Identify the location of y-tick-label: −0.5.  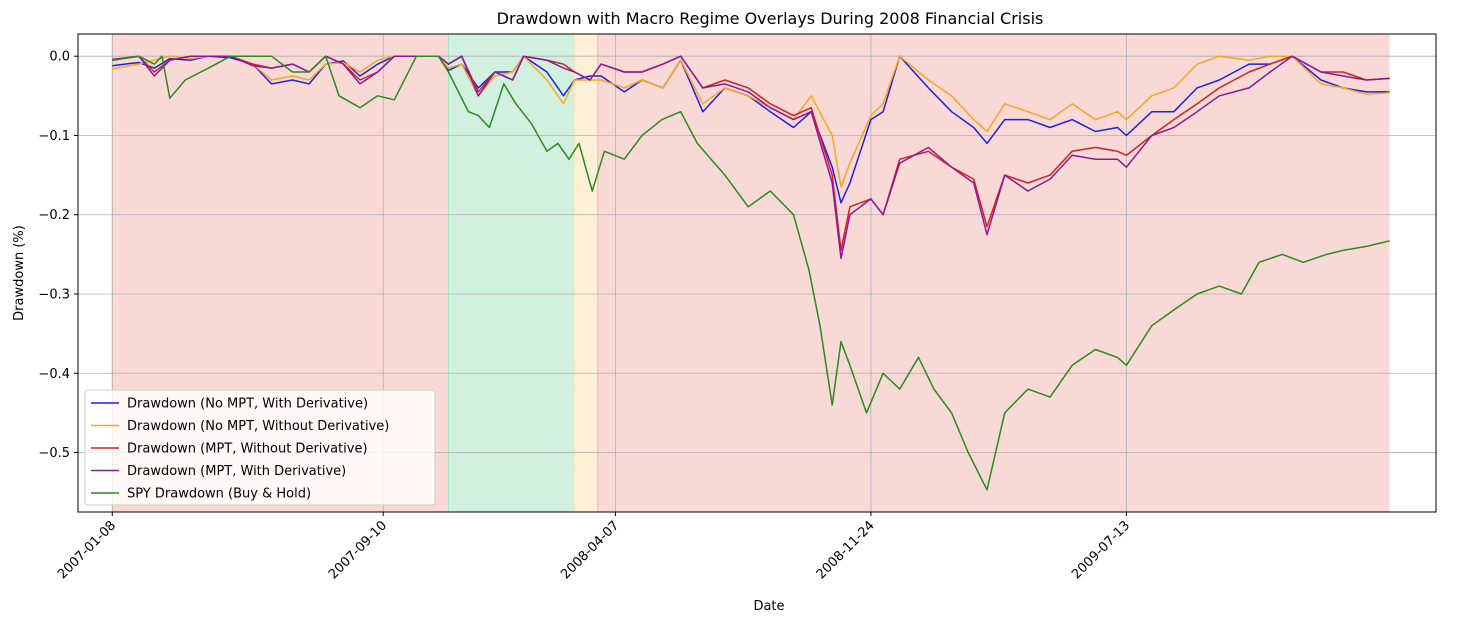
(54, 453).